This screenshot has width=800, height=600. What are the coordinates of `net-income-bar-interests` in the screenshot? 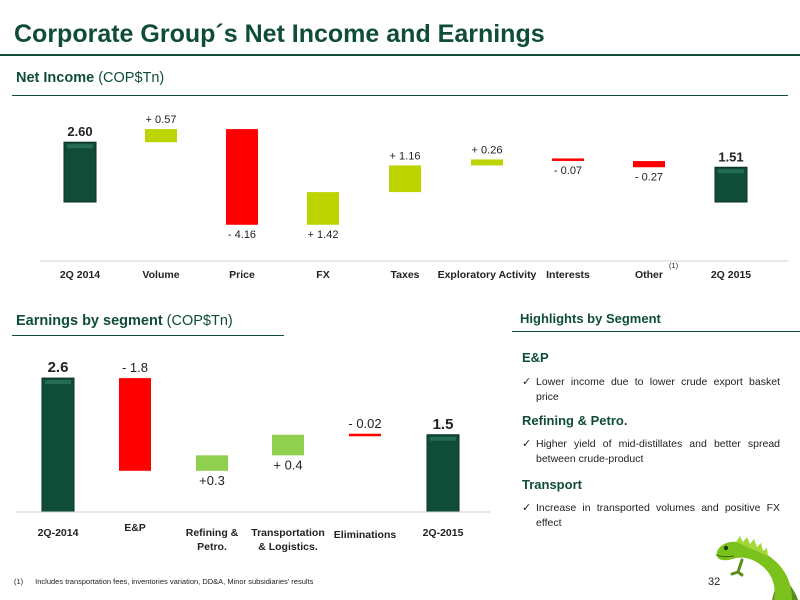 It's located at (568, 159).